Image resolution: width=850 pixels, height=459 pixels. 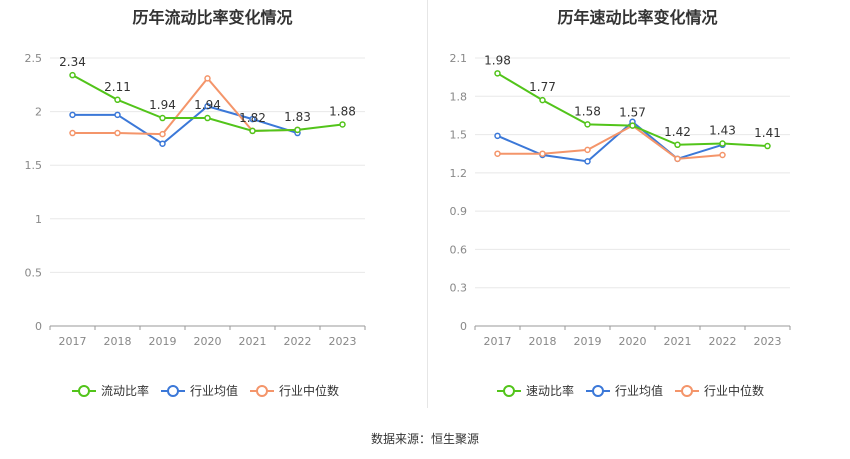 What do you see at coordinates (459, 249) in the screenshot?
I see `y-tick-label: 0.6` at bounding box center [459, 249].